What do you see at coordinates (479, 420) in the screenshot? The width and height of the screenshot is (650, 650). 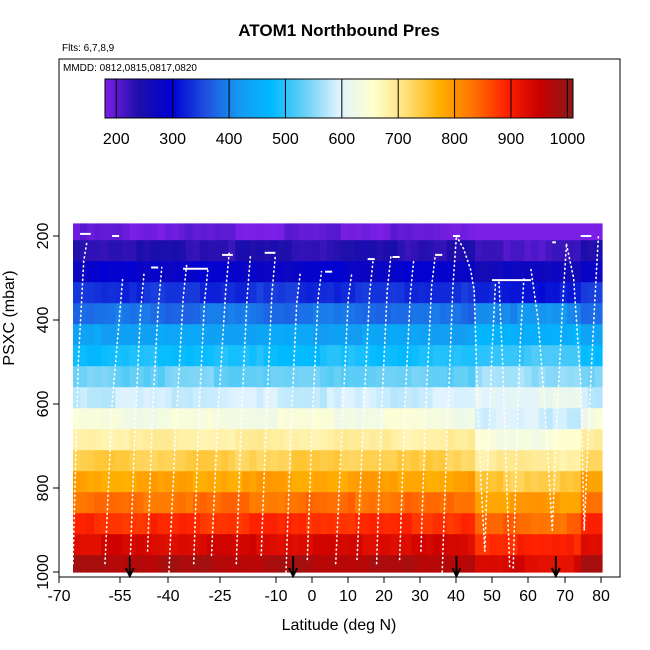 I see `flight-track` at bounding box center [479, 420].